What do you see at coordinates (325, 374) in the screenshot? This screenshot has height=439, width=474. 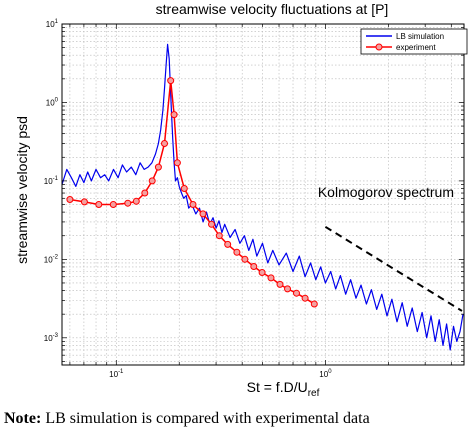 I see `x-tick-label: 10⁰` at bounding box center [325, 374].